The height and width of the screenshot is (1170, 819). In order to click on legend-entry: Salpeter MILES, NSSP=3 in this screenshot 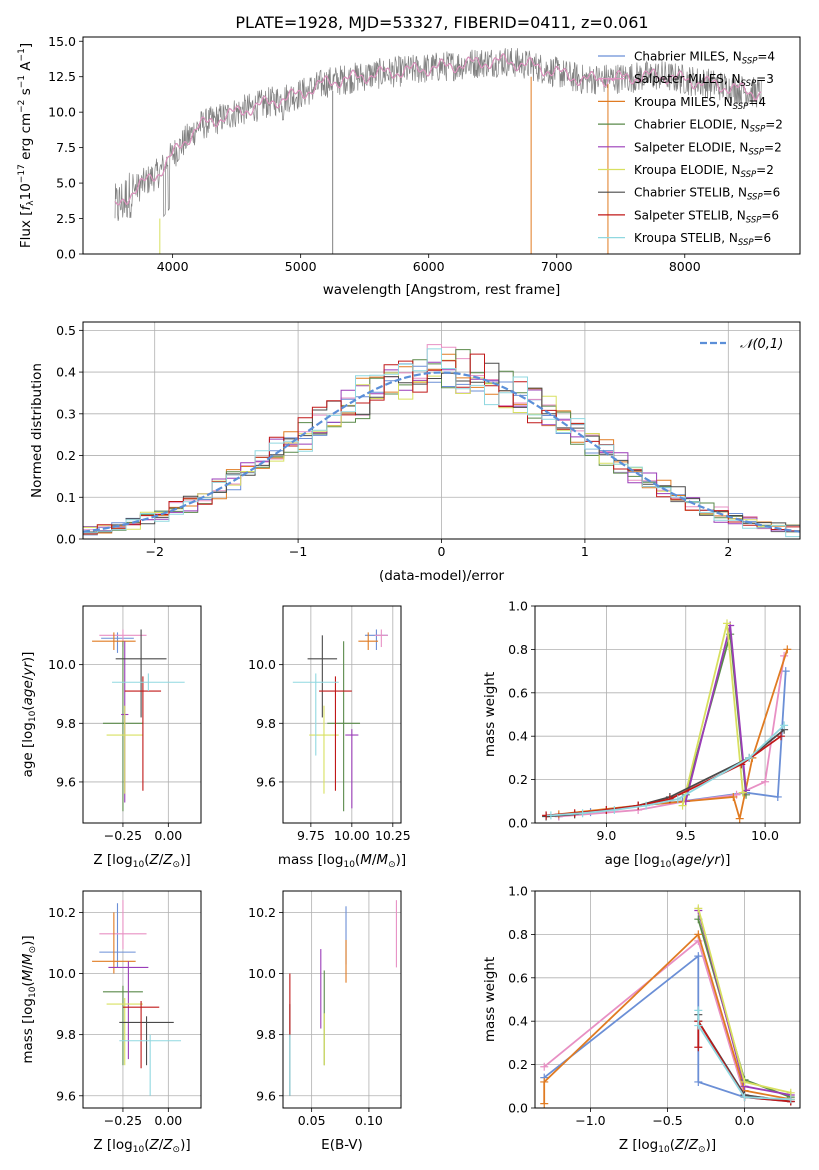, I will do `click(704, 80)`.